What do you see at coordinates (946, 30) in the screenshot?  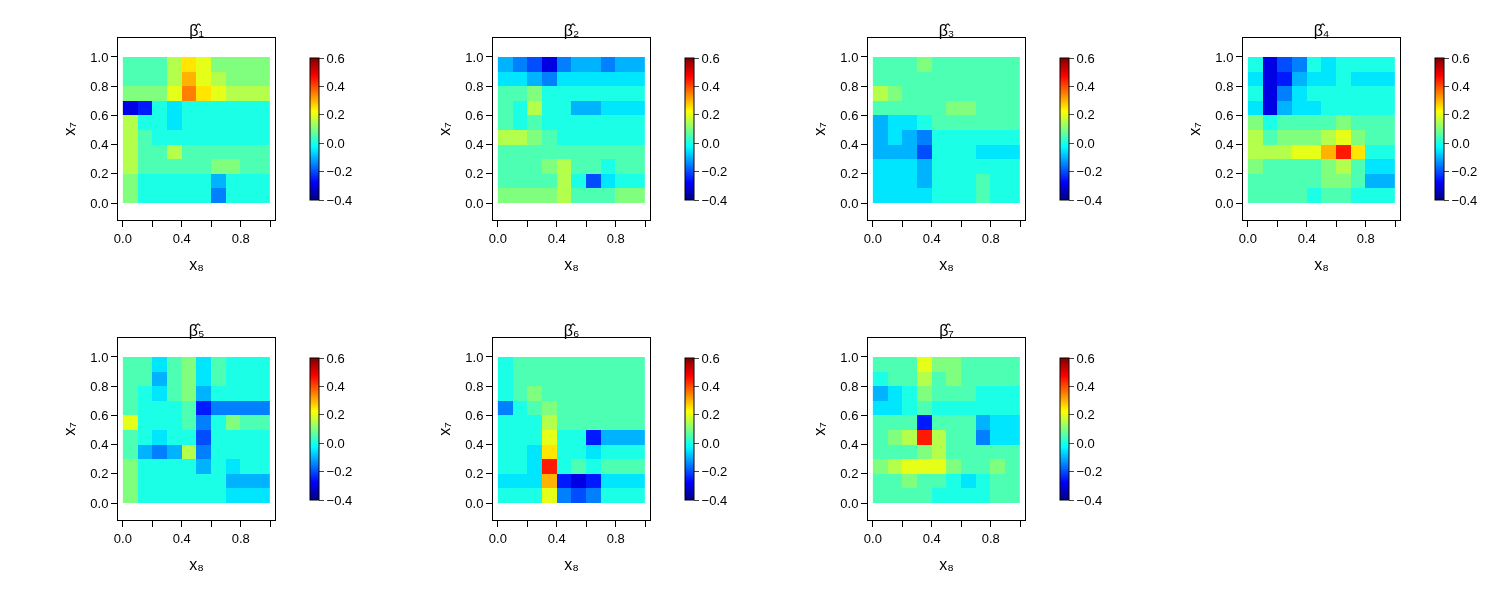 I see `chart-title: β̂₃` at bounding box center [946, 30].